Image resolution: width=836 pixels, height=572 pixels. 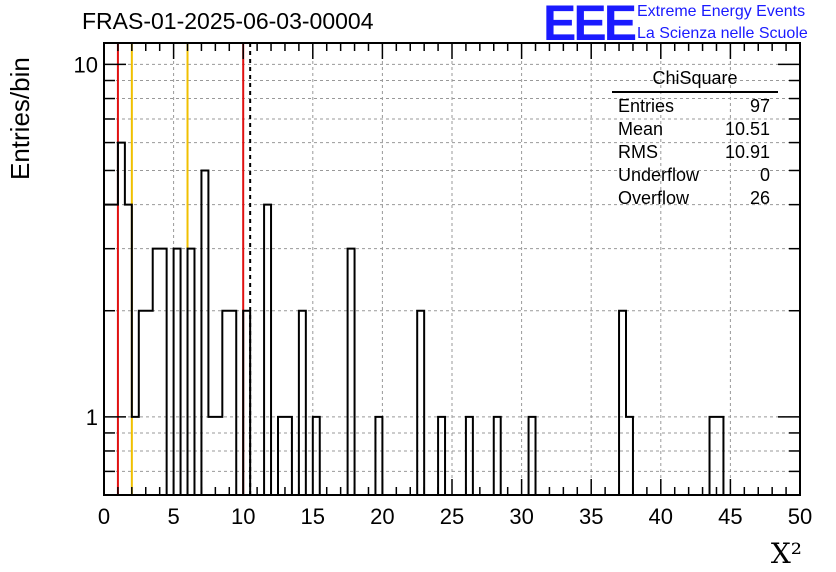 What do you see at coordinates (659, 175) in the screenshot?
I see `stats-label: Underflow` at bounding box center [659, 175].